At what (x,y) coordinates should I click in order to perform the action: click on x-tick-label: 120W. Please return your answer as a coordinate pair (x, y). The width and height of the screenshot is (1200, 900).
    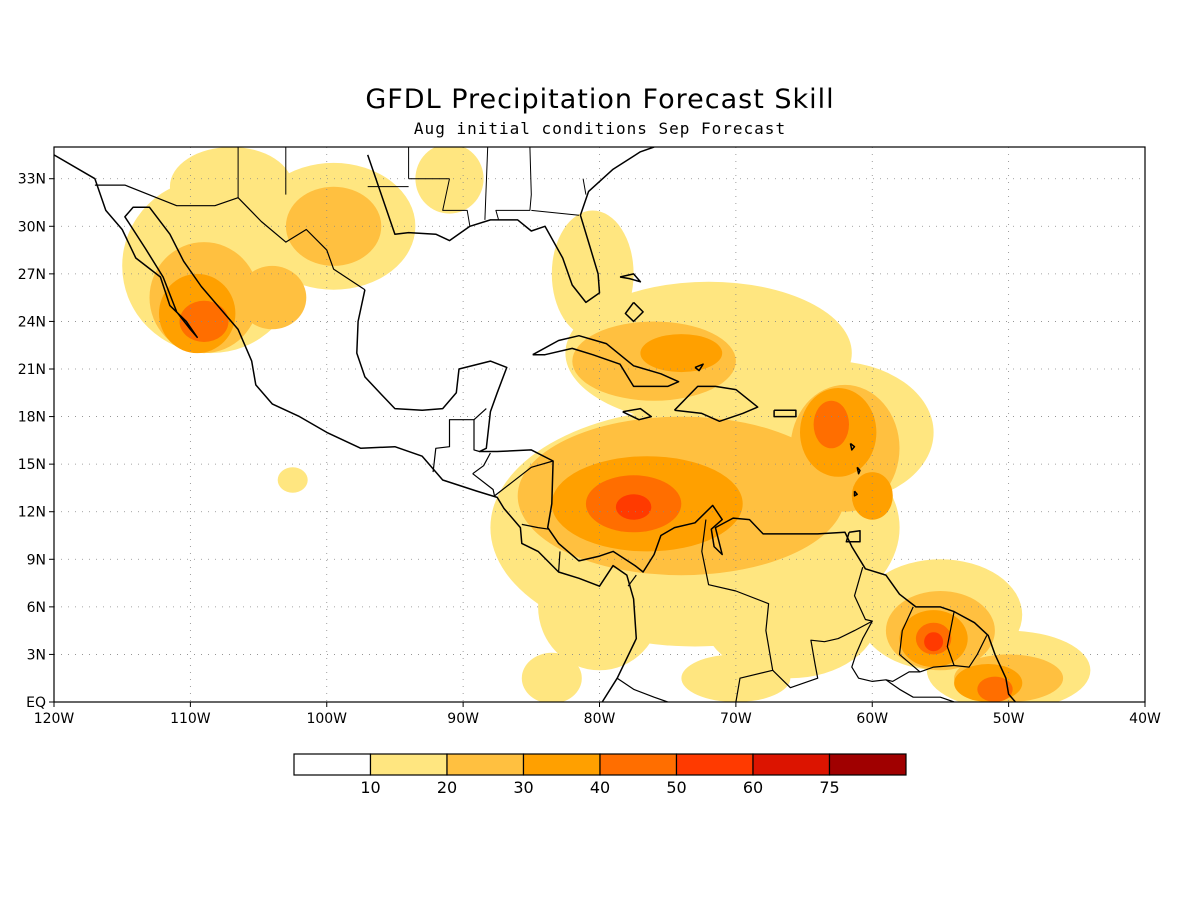
    Looking at the image, I should click on (54, 719).